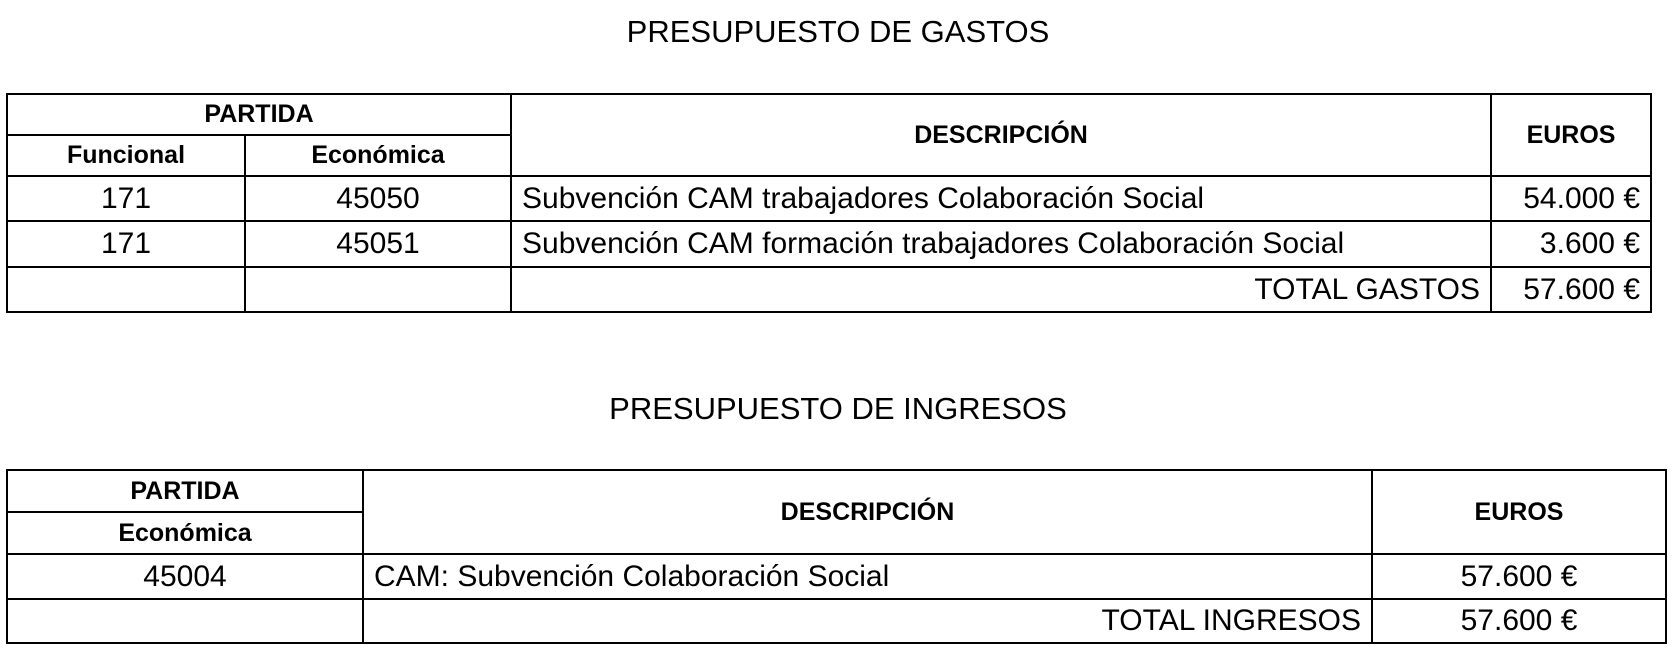 The width and height of the screenshot is (1676, 664). What do you see at coordinates (1571, 244) in the screenshot?
I see `cell-euros: 3.600 €` at bounding box center [1571, 244].